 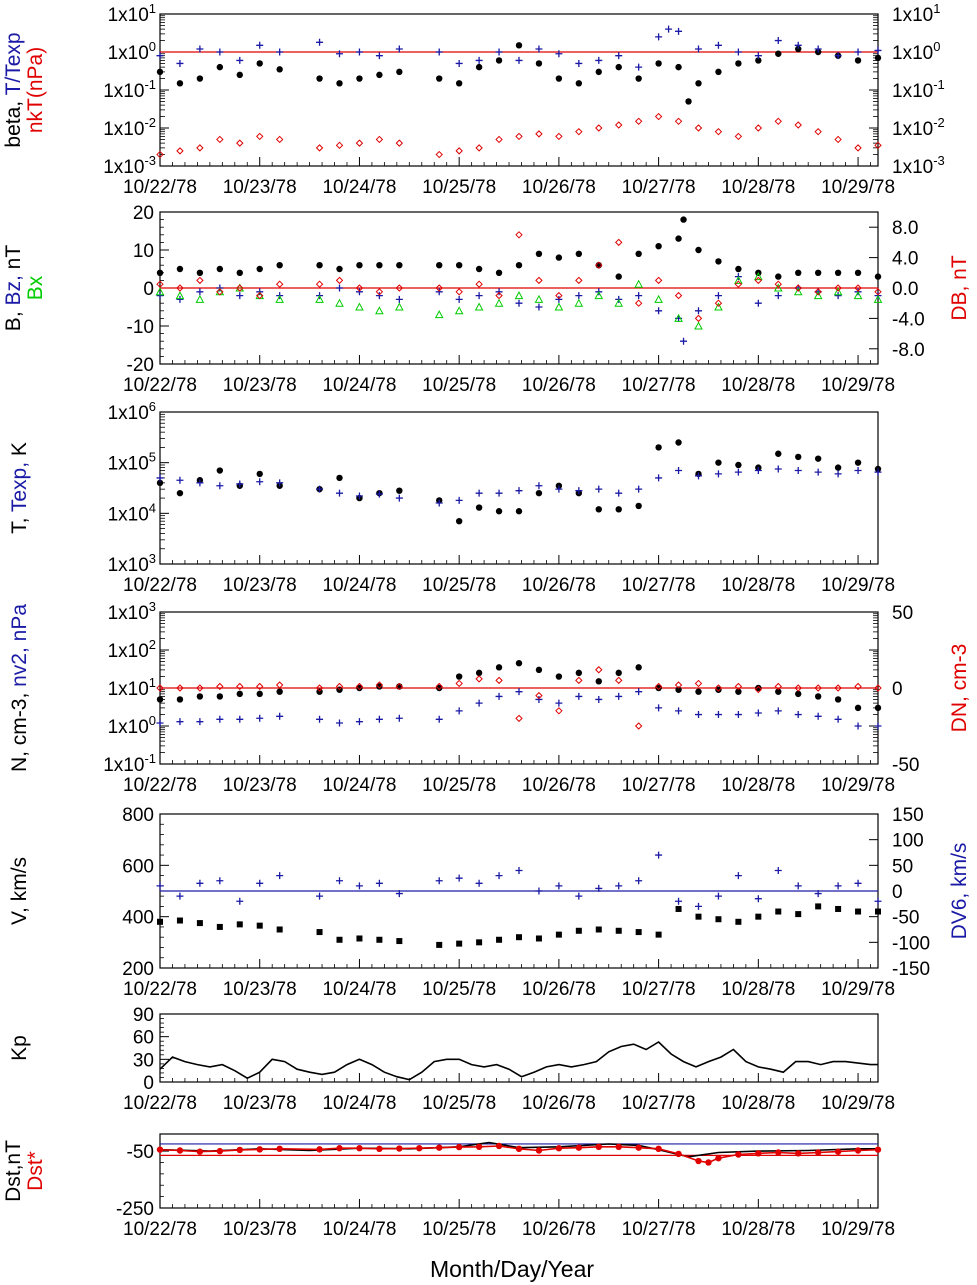 I want to click on y2-tick-label: 8.0, so click(x=905, y=228).